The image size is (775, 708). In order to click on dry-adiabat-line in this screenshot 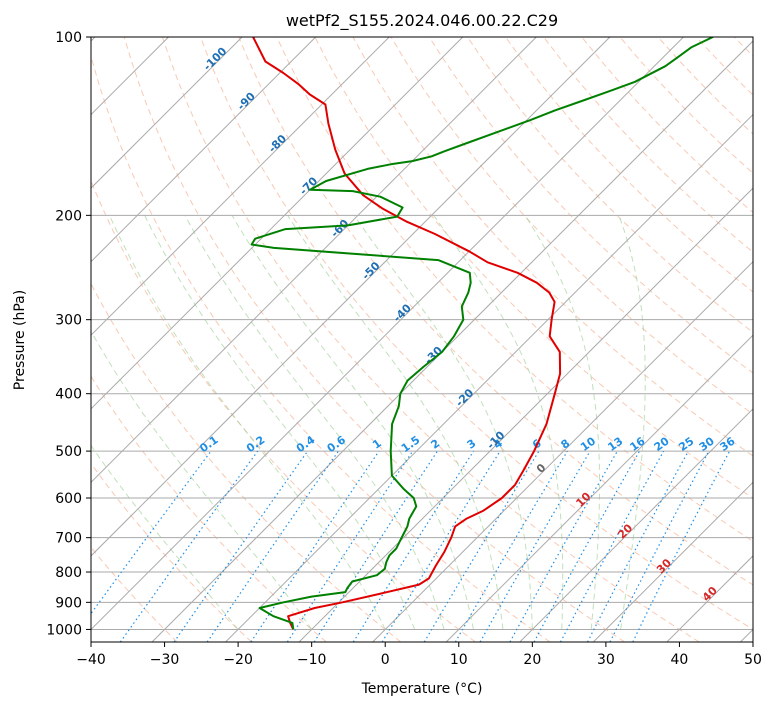, I will do `click(172, 552)`.